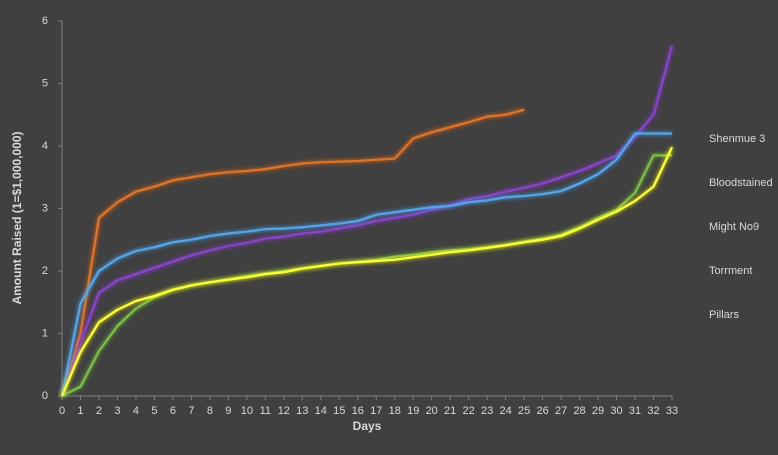  Describe the element at coordinates (265, 411) in the screenshot. I see `x-tick-label: 11` at that location.